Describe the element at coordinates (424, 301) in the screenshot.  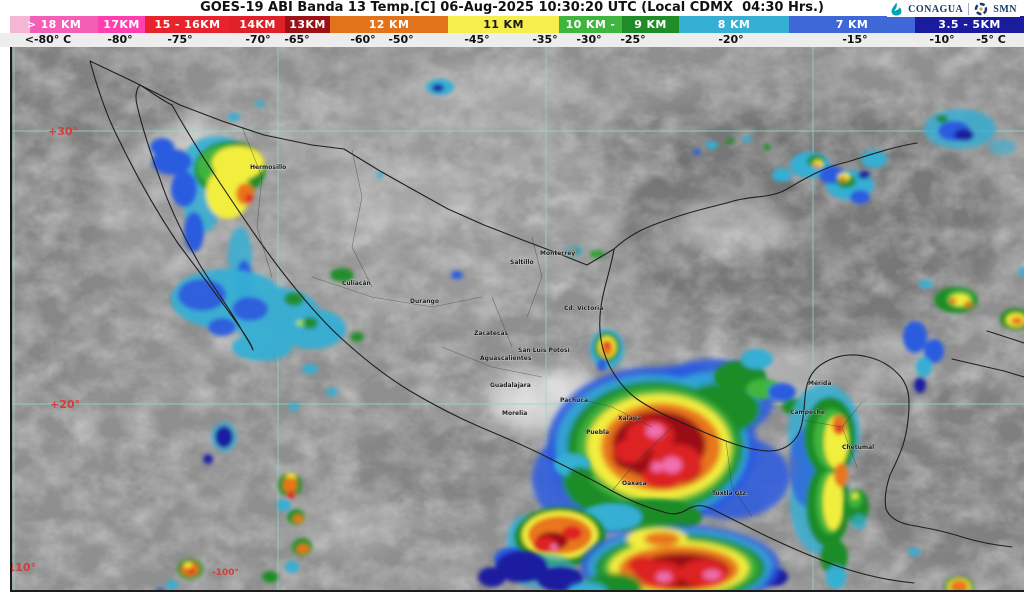
I see `city-label: Durango` at that location.